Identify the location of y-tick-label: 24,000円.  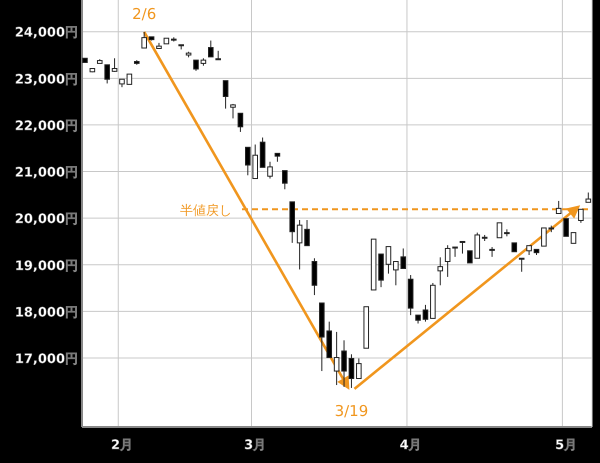
(46, 33).